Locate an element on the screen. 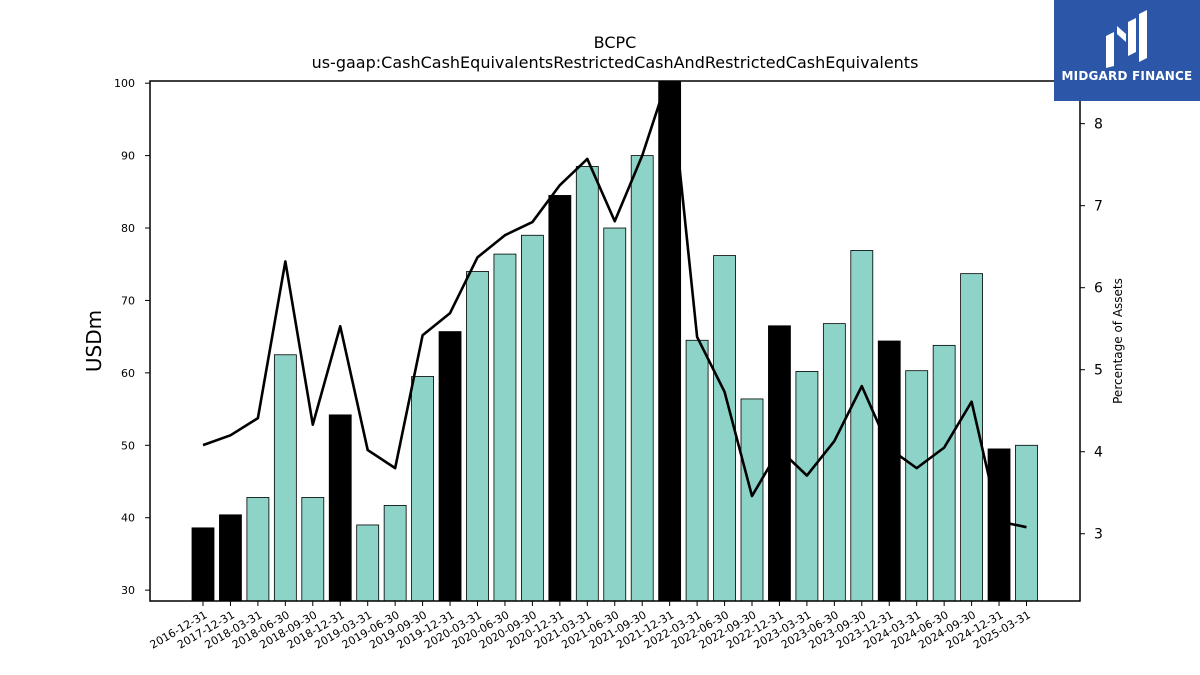 The height and width of the screenshot is (675, 1200). y-tick-label: 70 is located at coordinates (128, 300).